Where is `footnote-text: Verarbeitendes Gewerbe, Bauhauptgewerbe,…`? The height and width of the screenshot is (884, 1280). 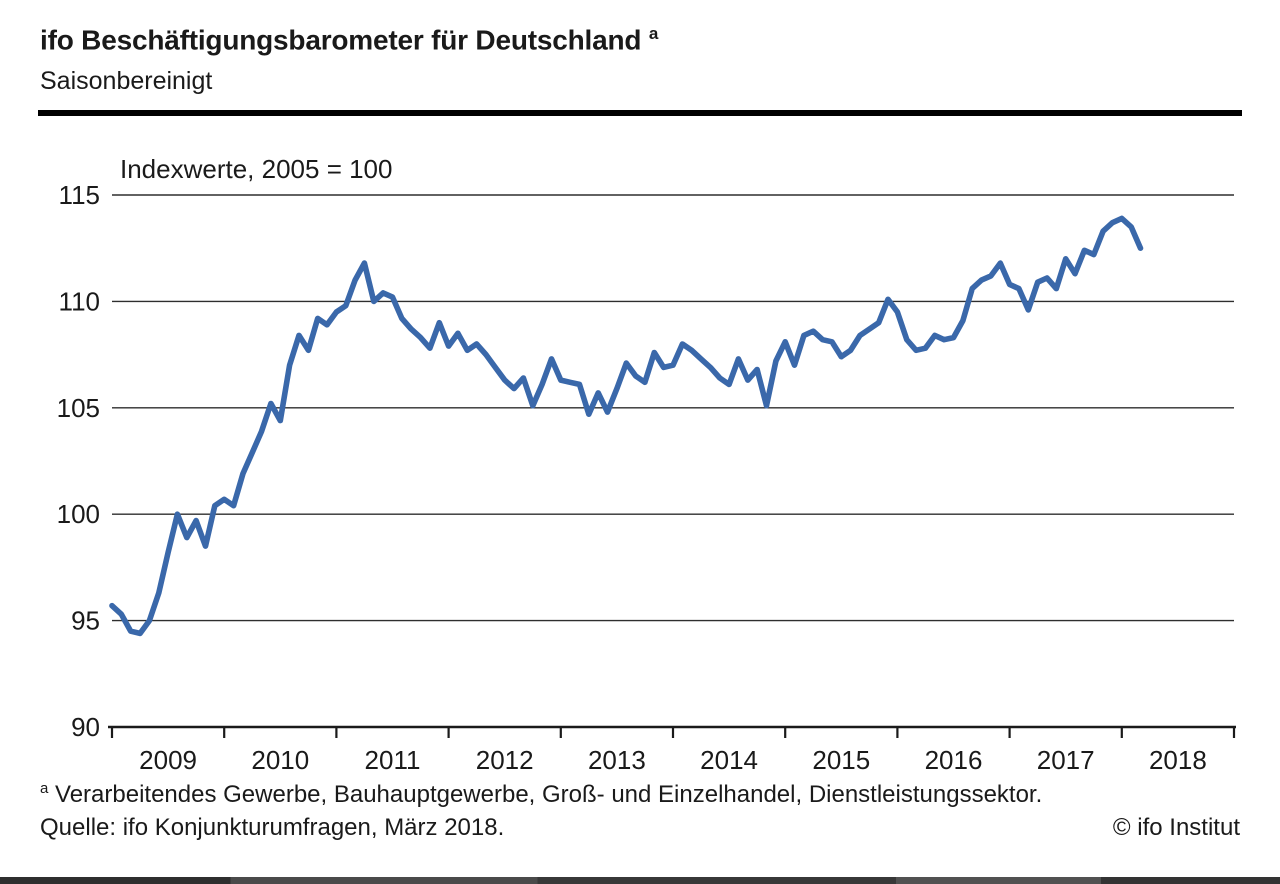 footnote-text: Verarbeitendes Gewerbe, Bauhauptgewerbe,… is located at coordinates (545, 794).